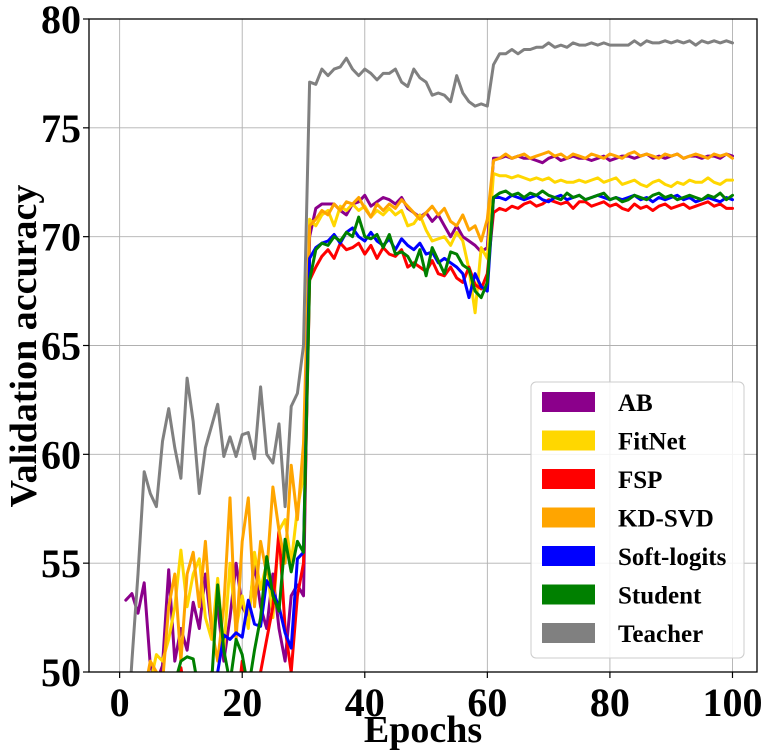  Describe the element at coordinates (652, 442) in the screenshot. I see `legend-label-fitnet: FitNet` at that location.